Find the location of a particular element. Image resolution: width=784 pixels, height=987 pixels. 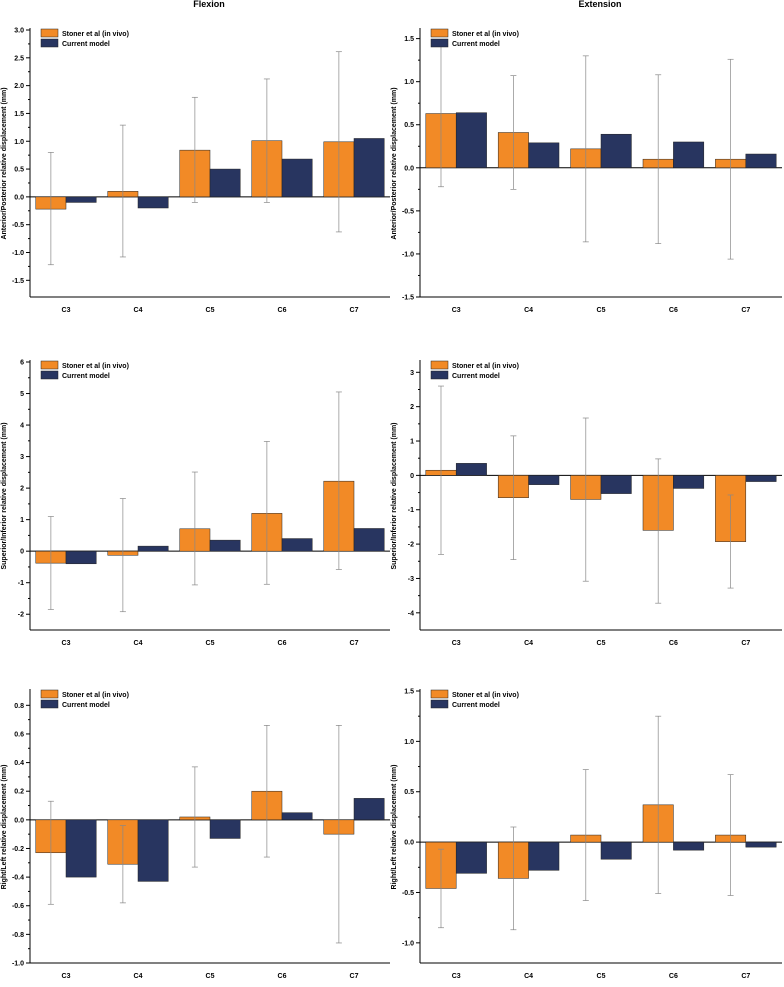

y-tick-label: 3.0 is located at coordinates (19, 31).